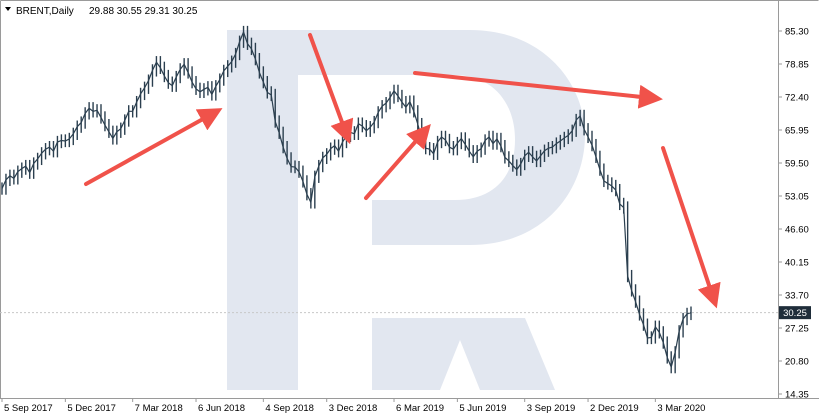 This screenshot has width=819, height=418. I want to click on y-tick-label: 20.80, so click(797, 362).